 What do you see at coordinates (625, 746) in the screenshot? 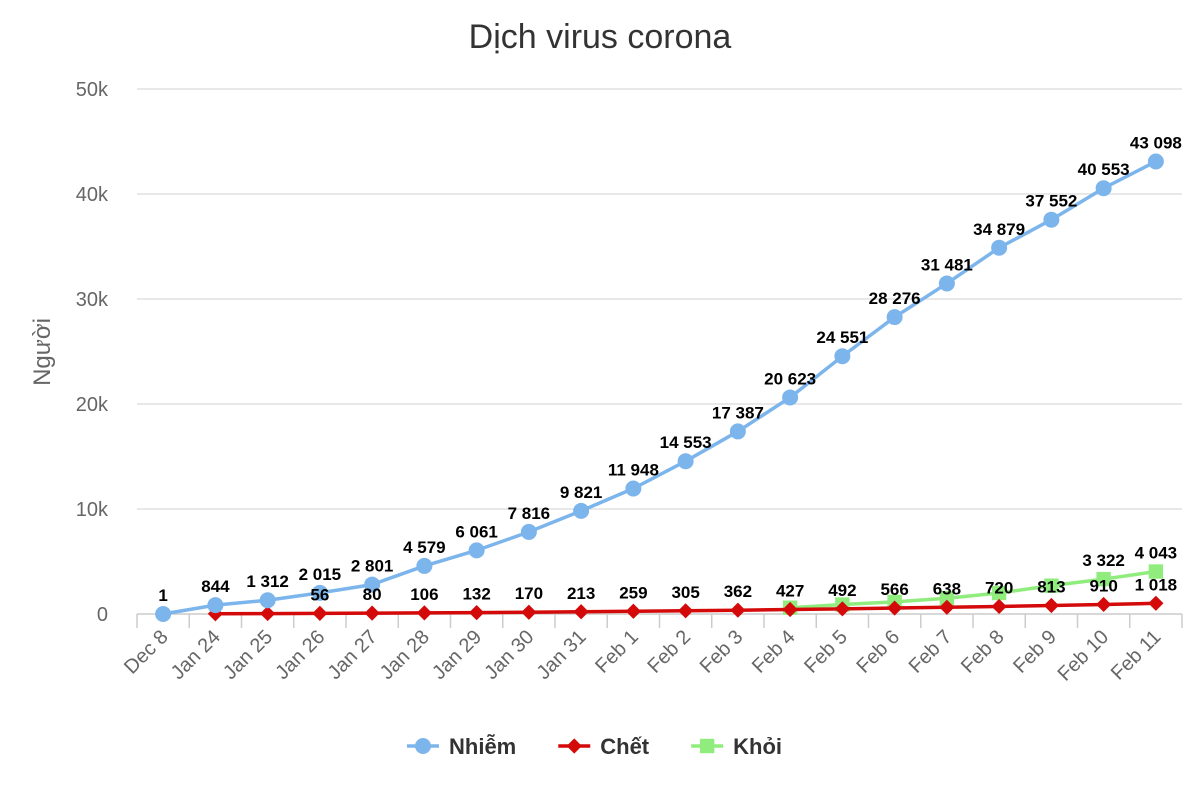
I see `legend-label: Chết` at bounding box center [625, 746].